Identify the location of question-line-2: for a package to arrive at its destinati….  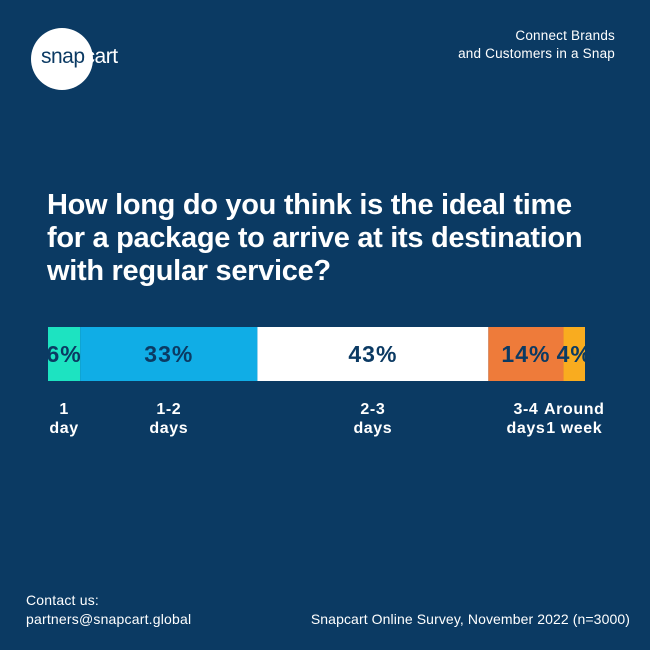
(315, 238).